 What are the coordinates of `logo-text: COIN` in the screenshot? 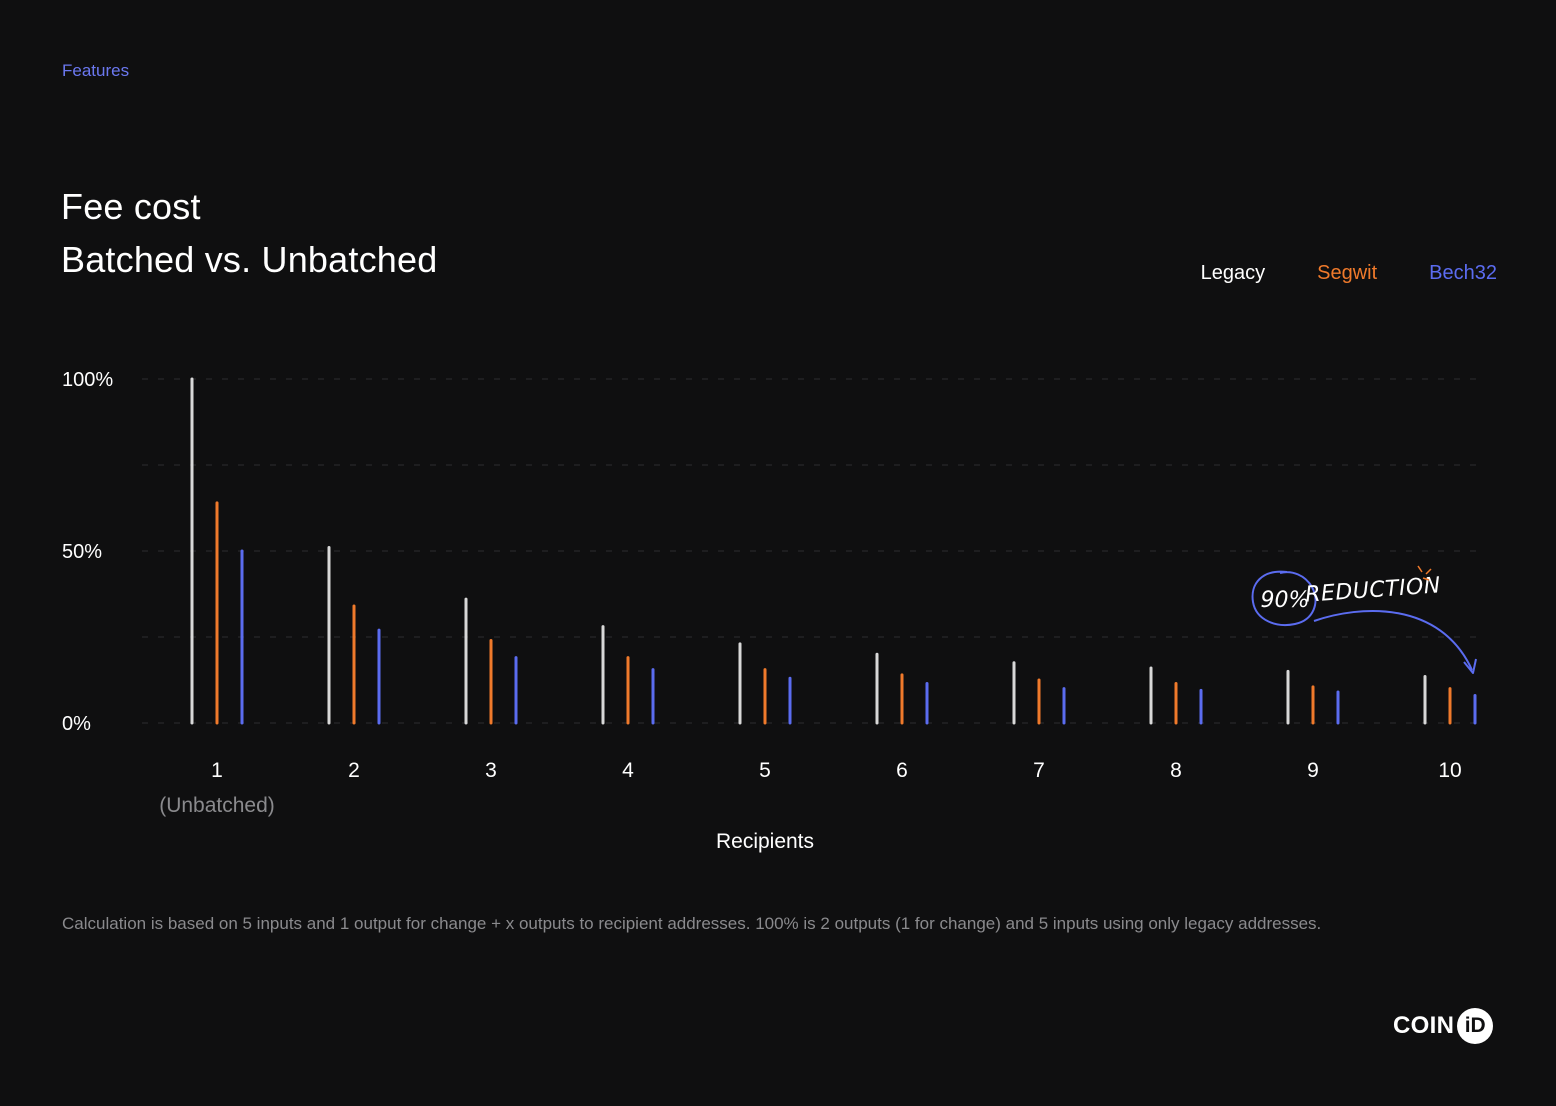 It's located at (1424, 1025).